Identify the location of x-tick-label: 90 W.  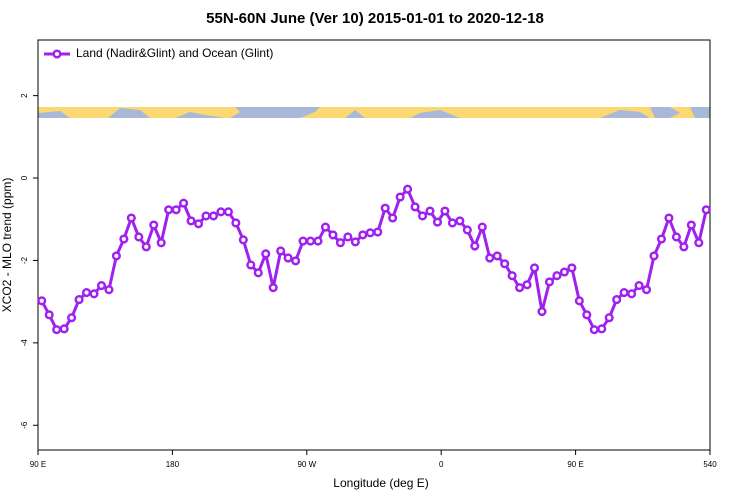
(306, 464).